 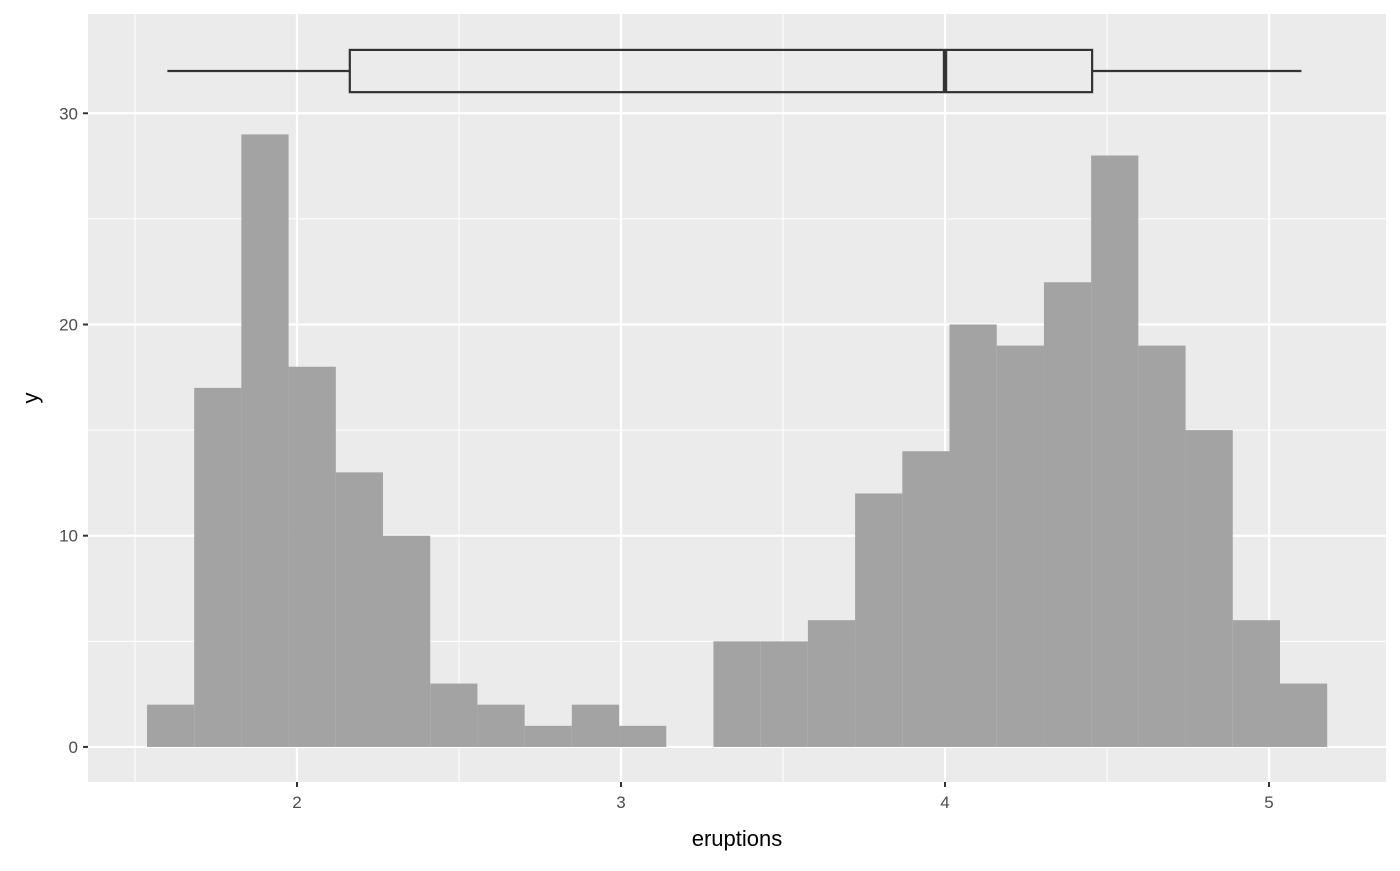 I want to click on y-tick-label: 10, so click(x=68, y=536).